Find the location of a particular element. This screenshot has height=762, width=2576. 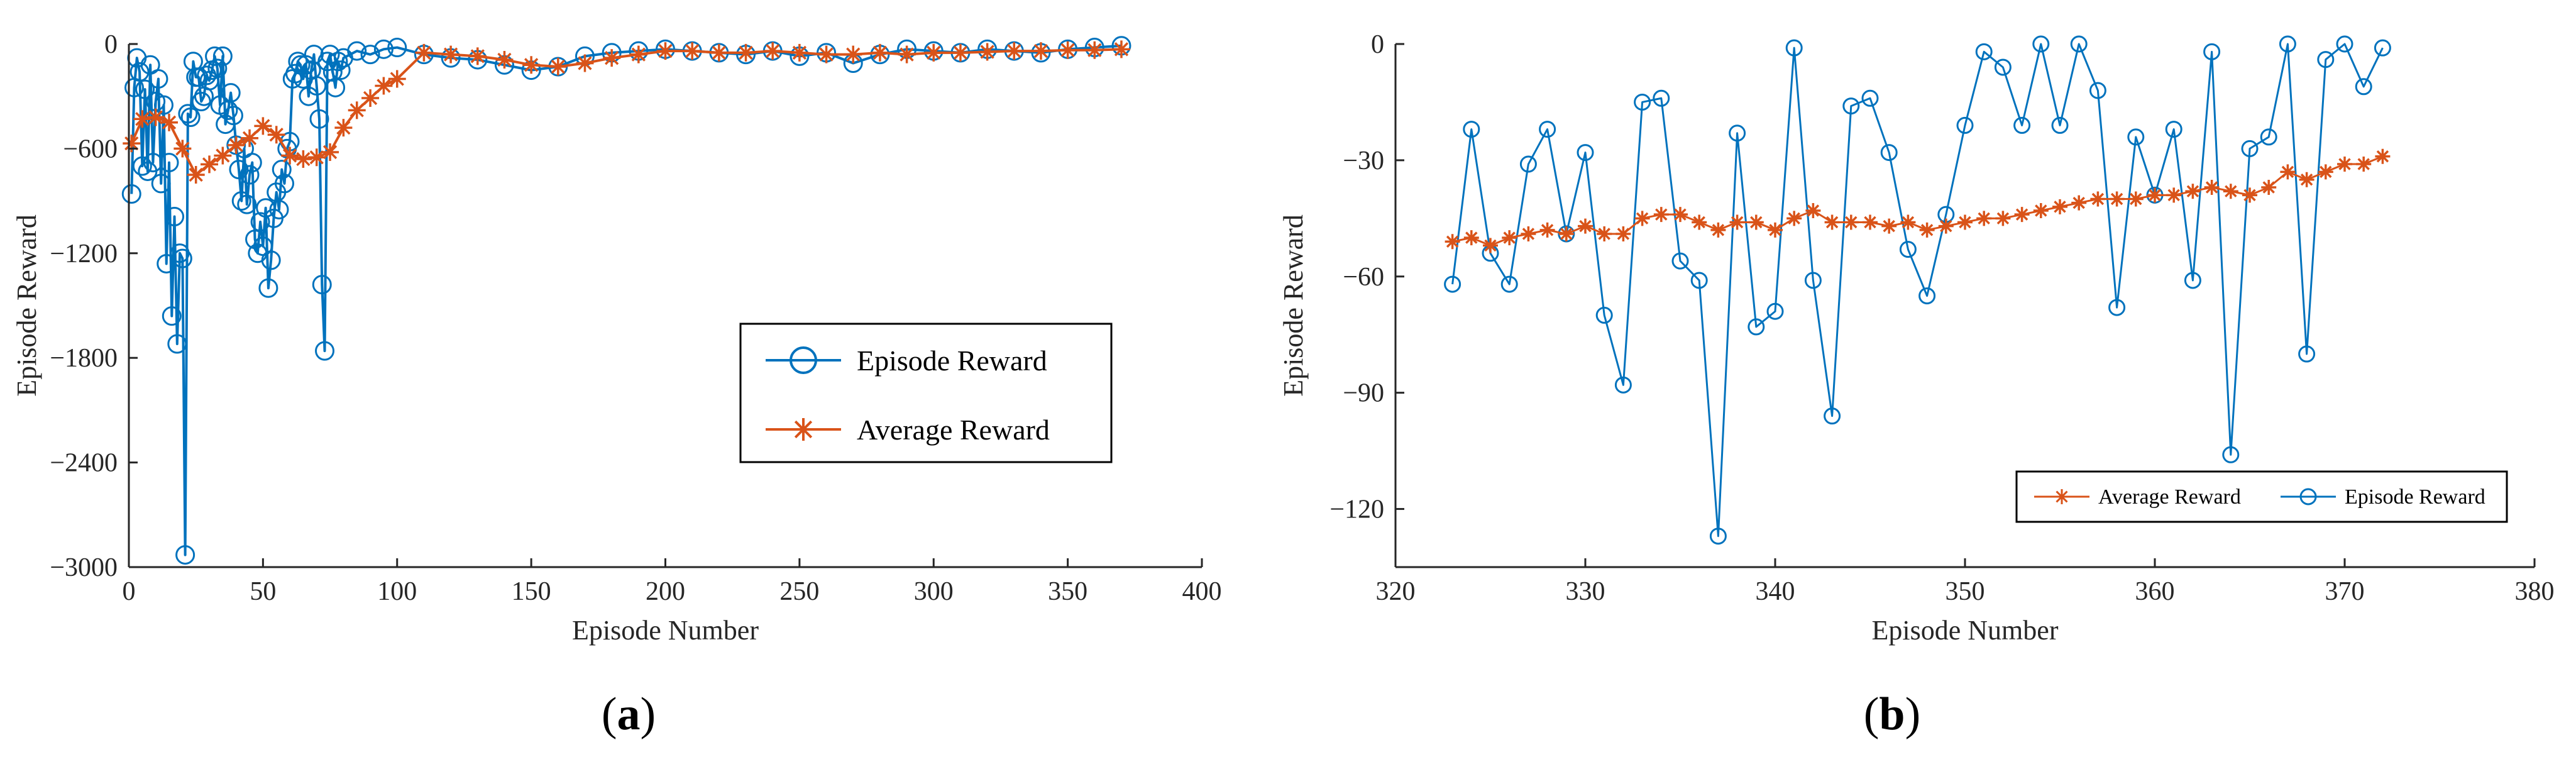

y-tick-label: −60 is located at coordinates (1364, 277).